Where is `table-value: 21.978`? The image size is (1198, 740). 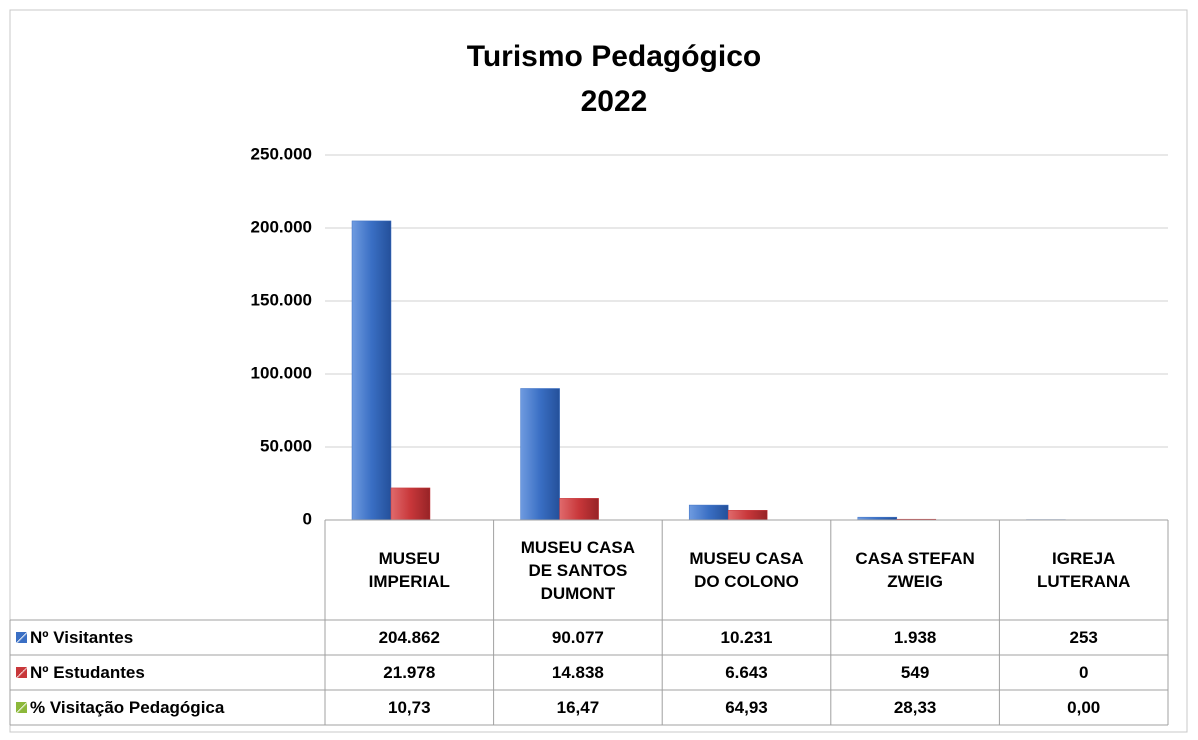 table-value: 21.978 is located at coordinates (409, 672).